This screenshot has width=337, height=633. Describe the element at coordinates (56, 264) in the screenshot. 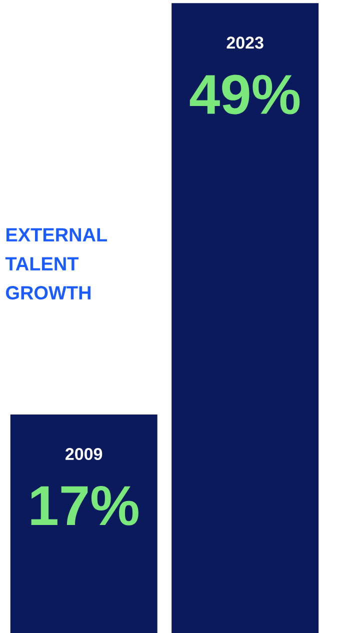

I see `text: EXTERNAL TALENT GROWTH` at that location.